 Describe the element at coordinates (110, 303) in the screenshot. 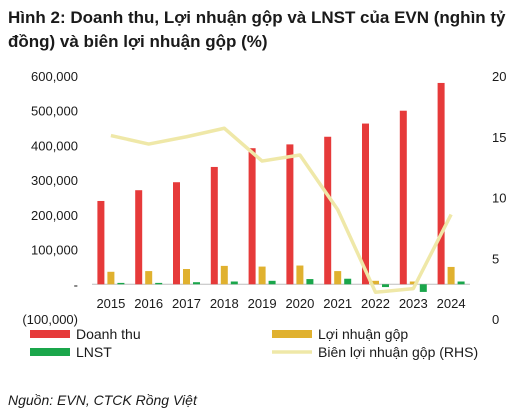

I see `x-tick-label: 2015` at that location.